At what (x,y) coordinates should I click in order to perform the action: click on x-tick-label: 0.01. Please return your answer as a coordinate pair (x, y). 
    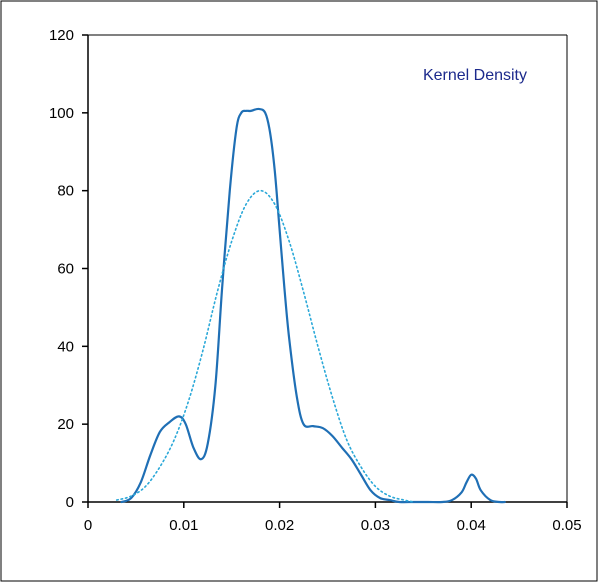
    Looking at the image, I should click on (183, 525).